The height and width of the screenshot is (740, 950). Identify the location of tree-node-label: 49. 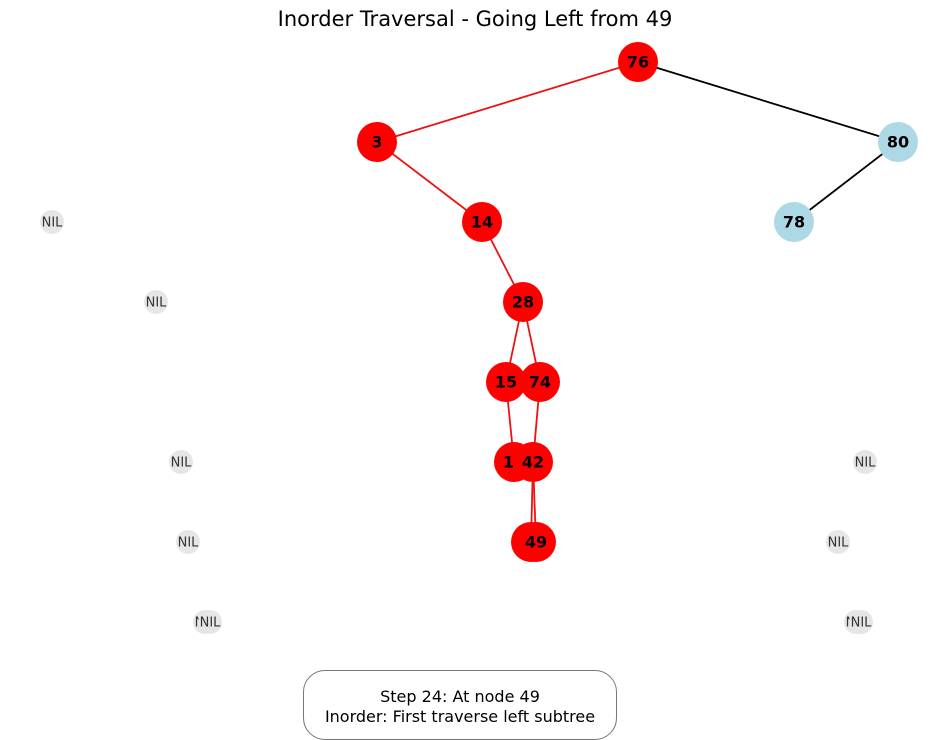
(536, 542).